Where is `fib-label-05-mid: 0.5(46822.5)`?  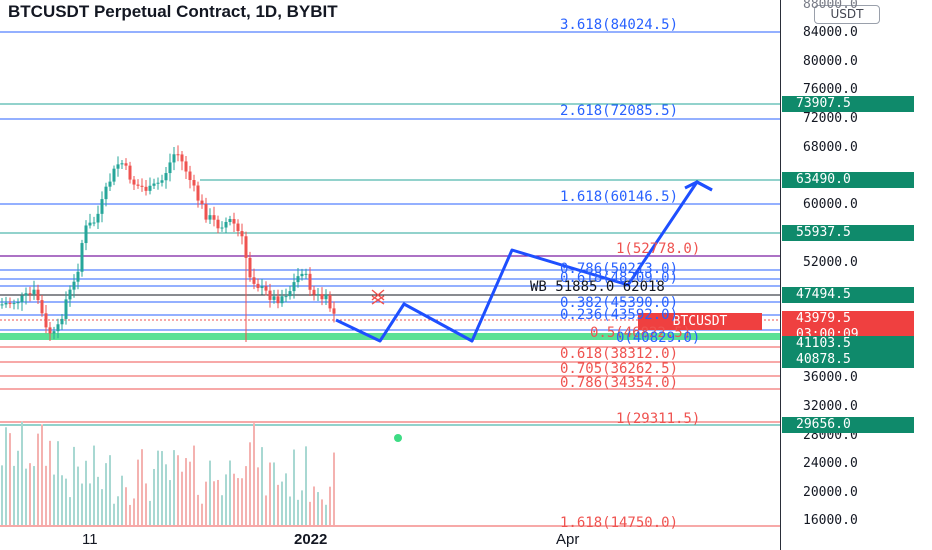 fib-label-05-mid: 0.5(46822.5) is located at coordinates (641, 333).